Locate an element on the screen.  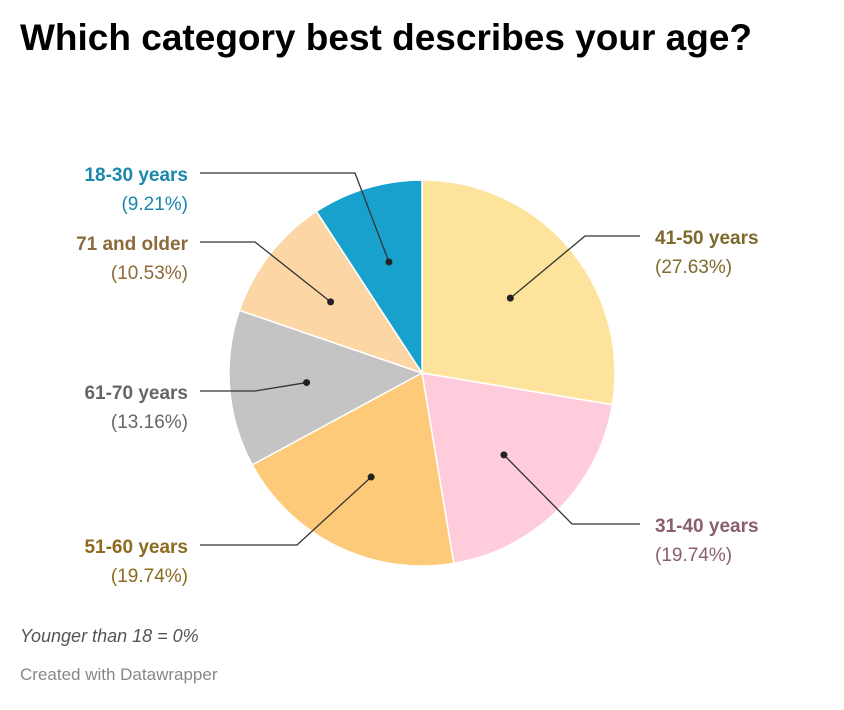
leader-line-31-40-years is located at coordinates (571, 489).